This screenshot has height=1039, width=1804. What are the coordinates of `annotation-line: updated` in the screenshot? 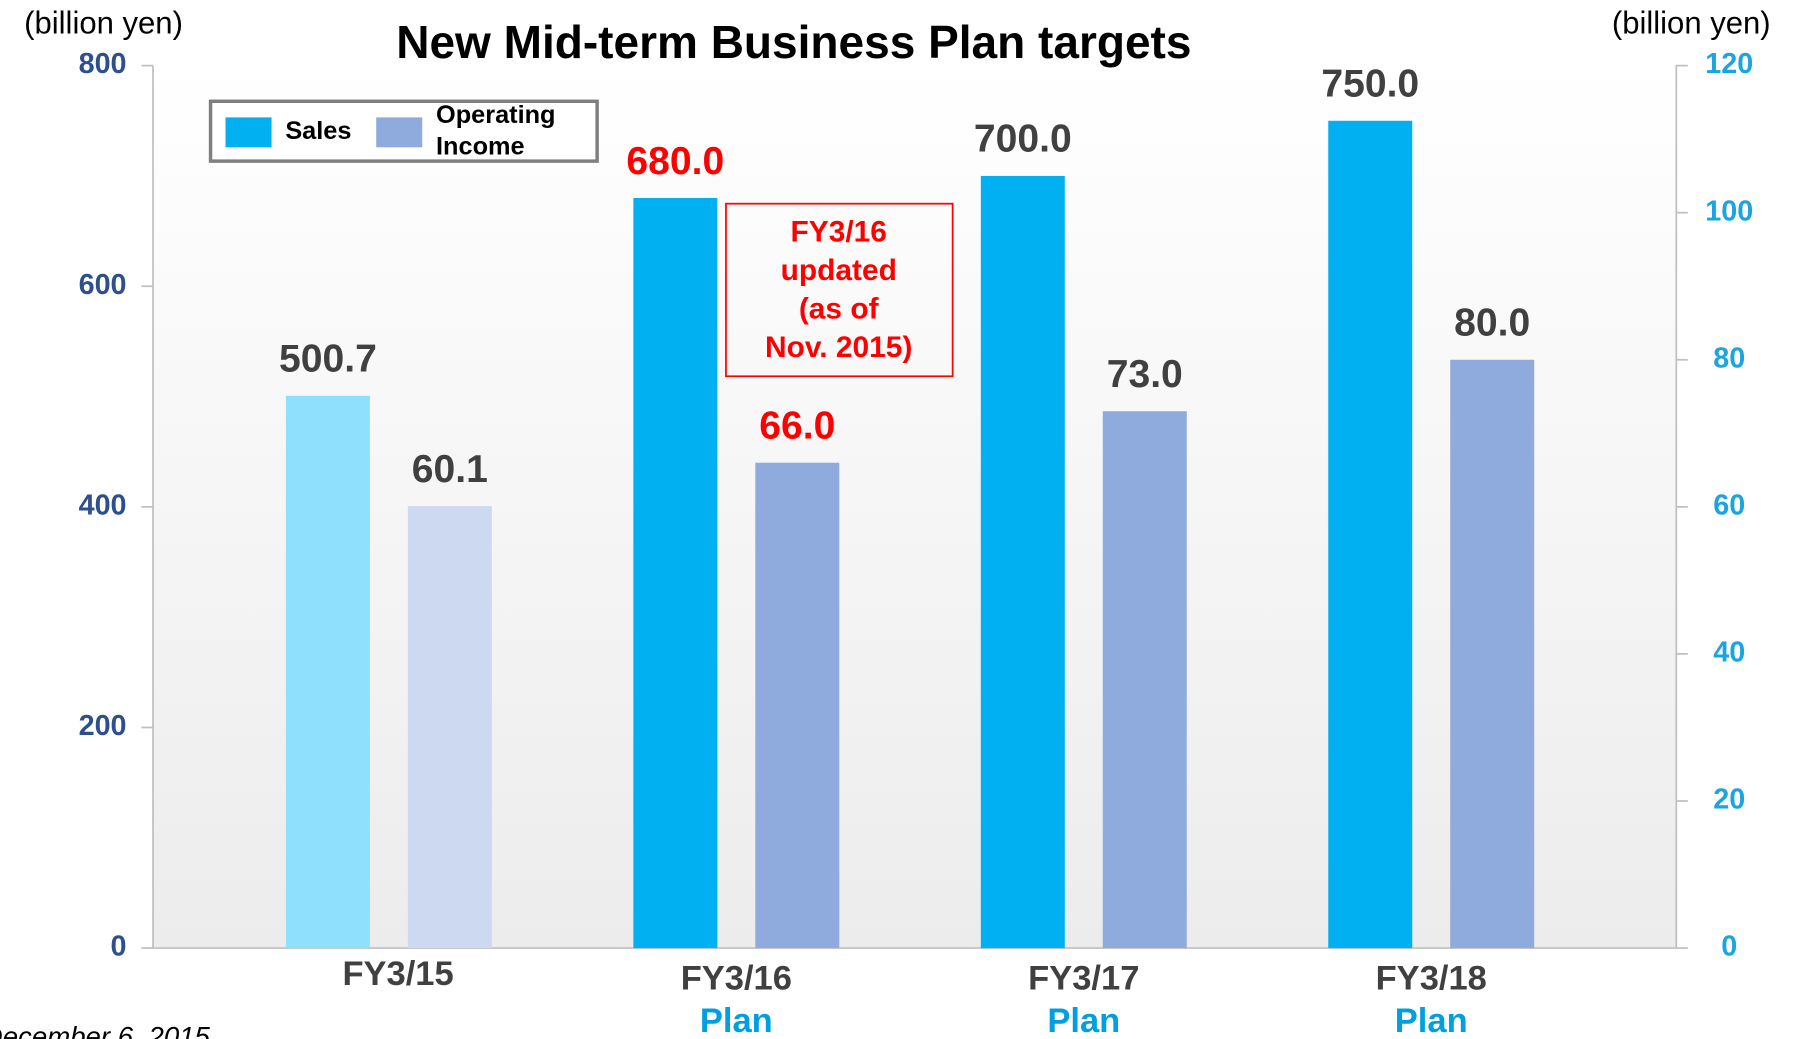 It's located at (839, 270).